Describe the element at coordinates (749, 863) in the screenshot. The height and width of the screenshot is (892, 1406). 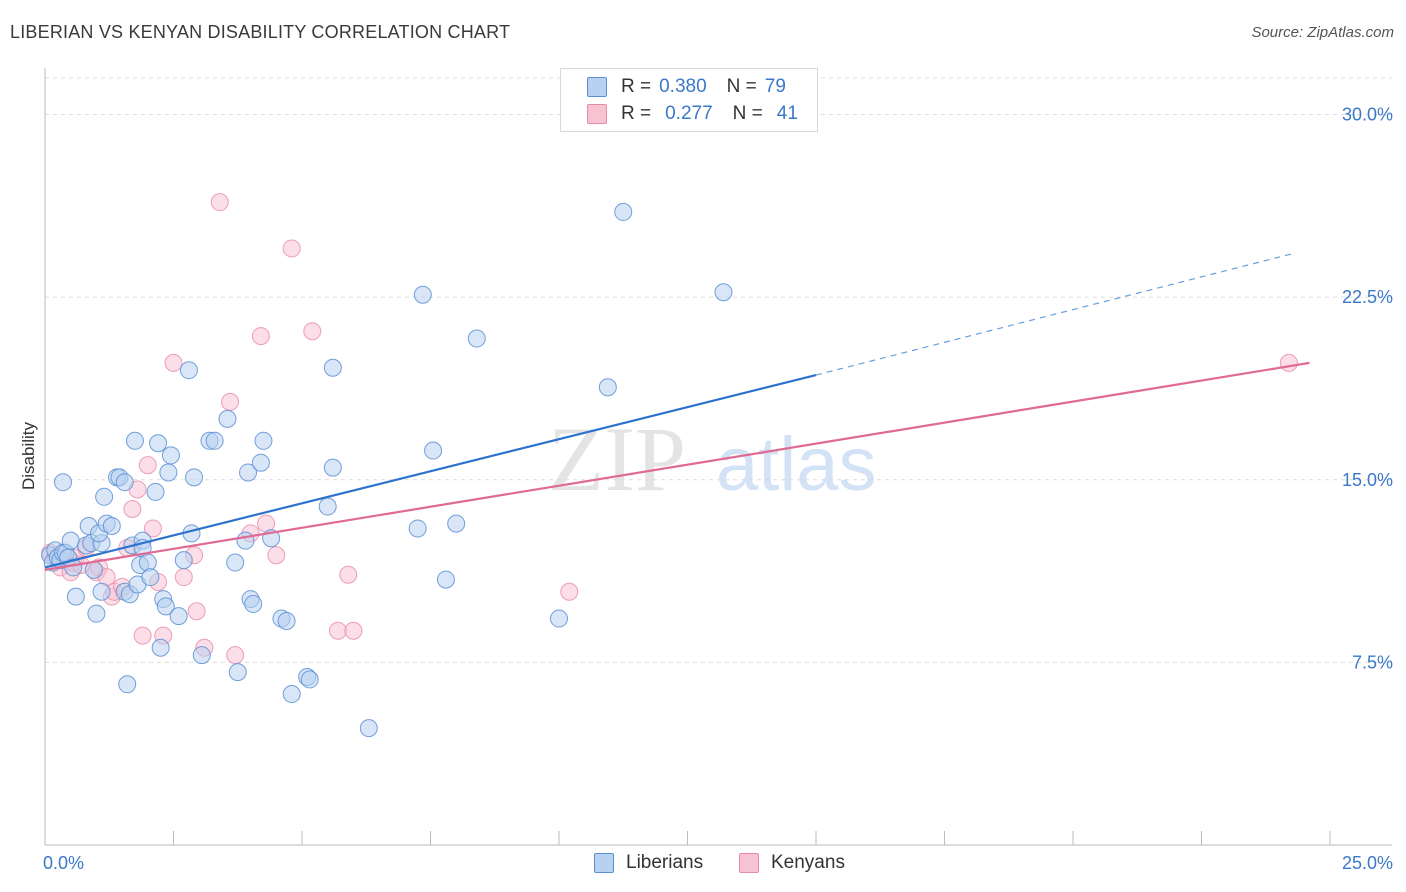
I see `kenyans-legend-swatch` at that location.